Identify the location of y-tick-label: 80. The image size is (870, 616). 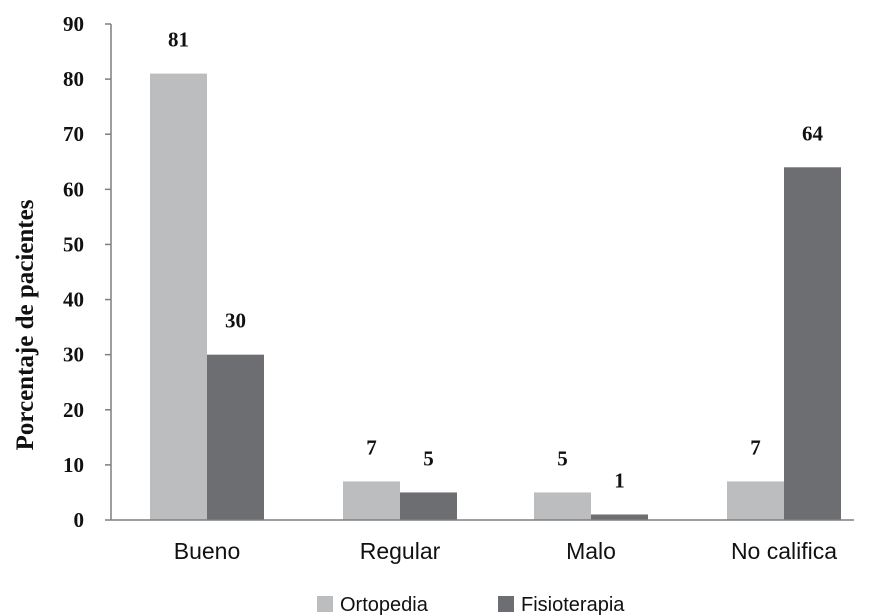
(73, 79).